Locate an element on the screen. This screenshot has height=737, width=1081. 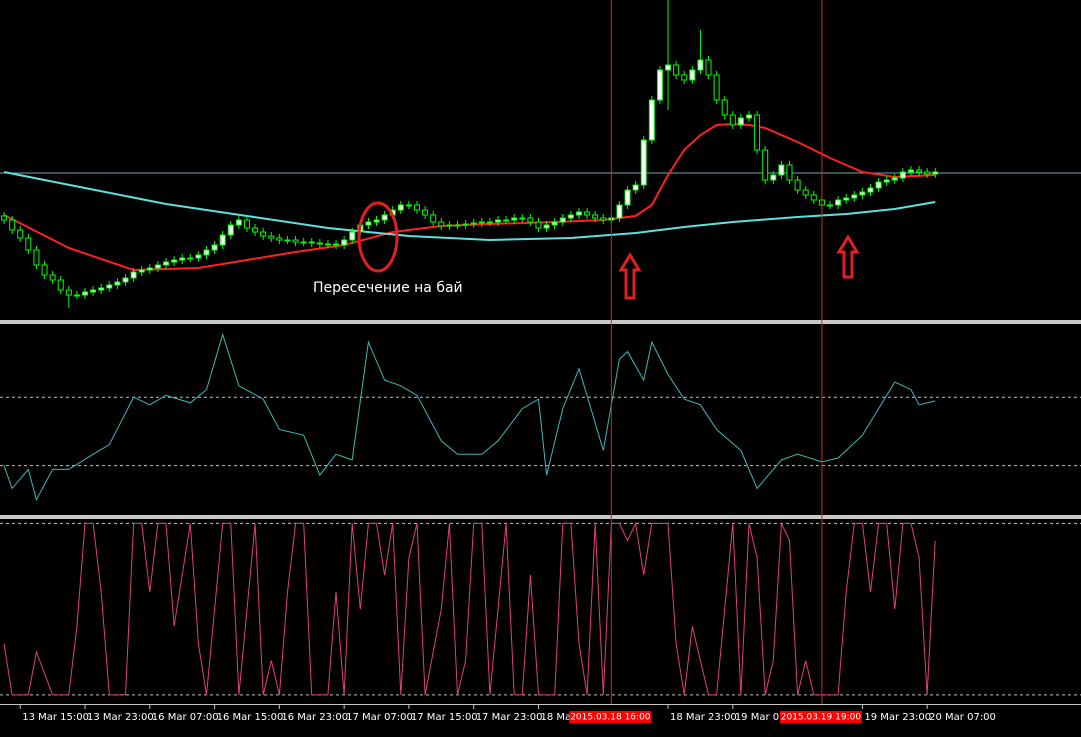
x-tick-label: 16 Mar 23:00 is located at coordinates (314, 717).